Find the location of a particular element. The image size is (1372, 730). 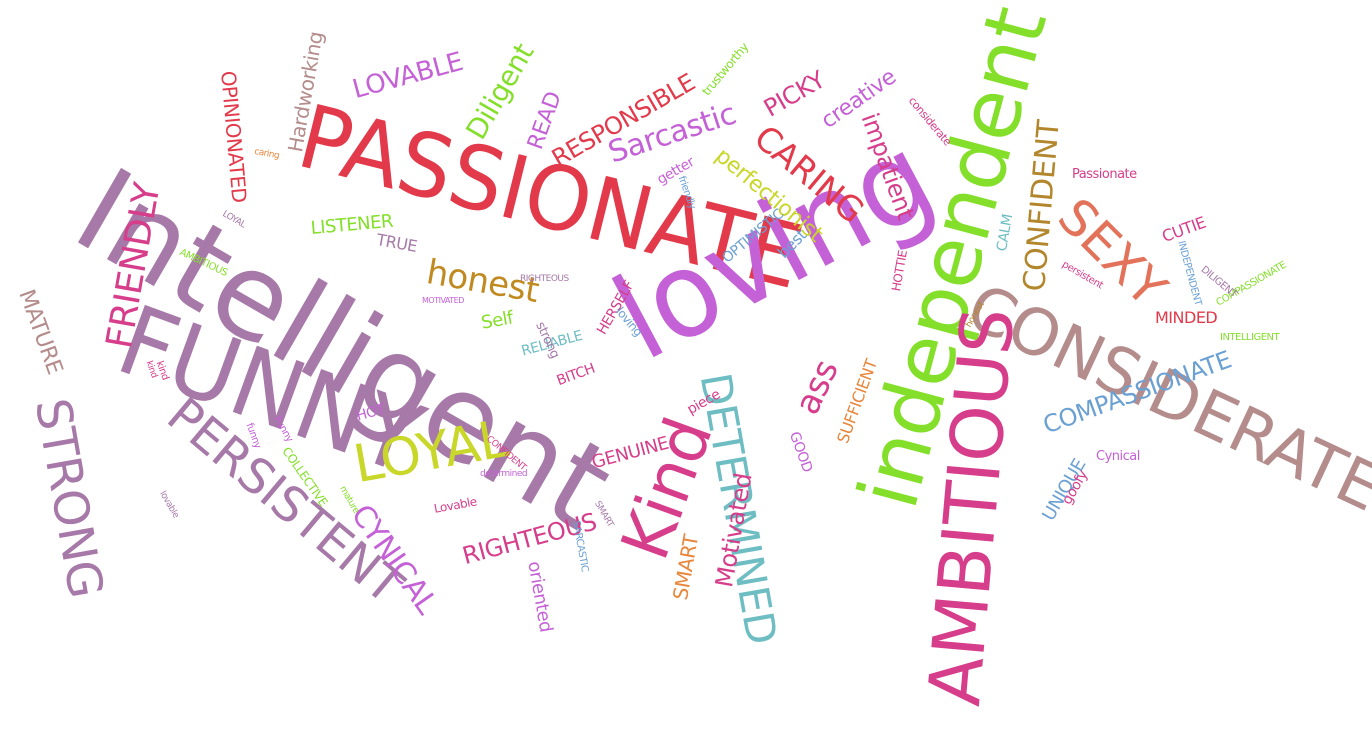

word-sexy: SEXY is located at coordinates (1112, 252).